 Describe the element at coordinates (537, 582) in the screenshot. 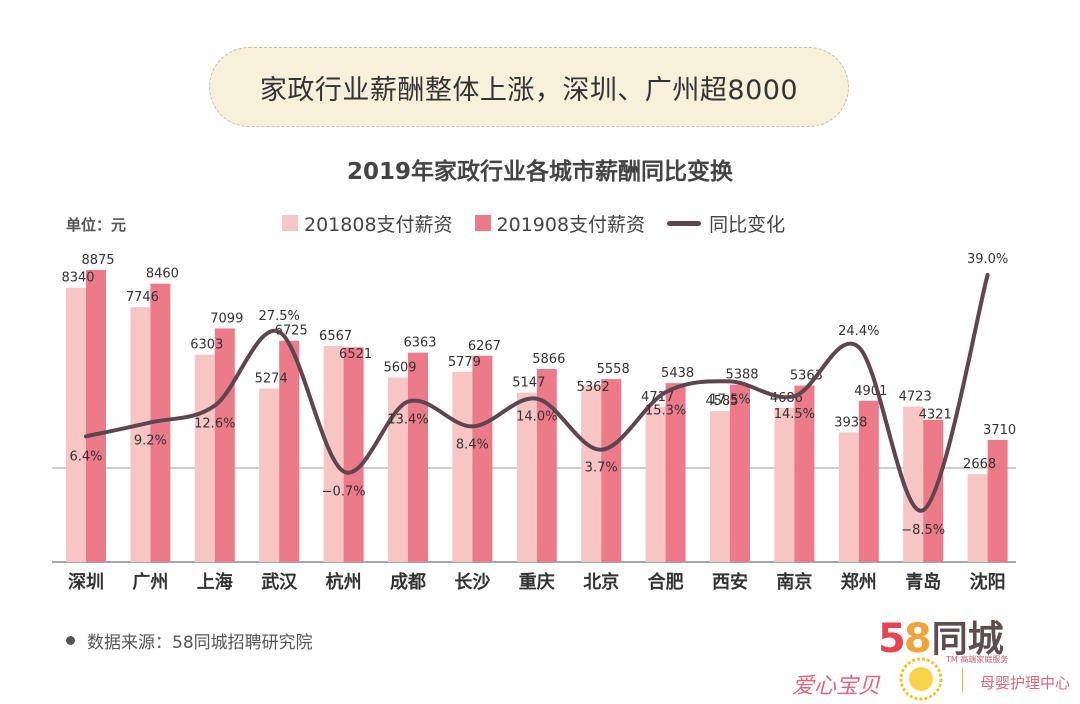

I see `category-label-7: 重庆` at that location.